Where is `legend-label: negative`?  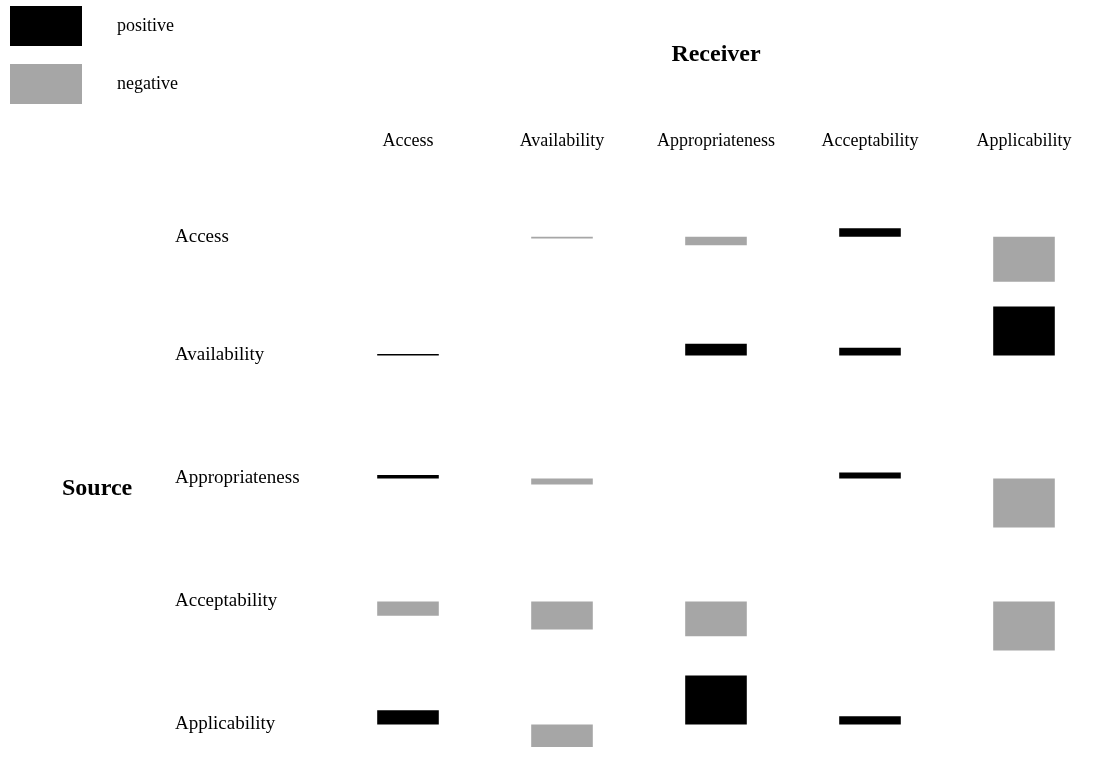
legend-label: negative is located at coordinates (147, 82).